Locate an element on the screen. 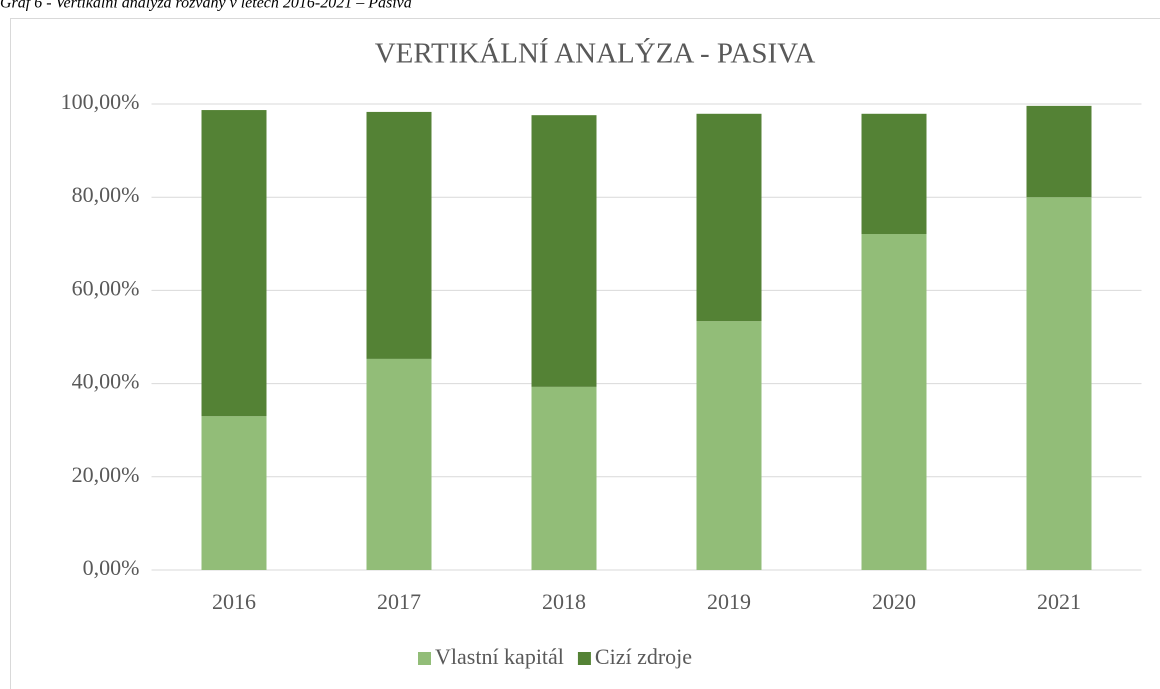 The width and height of the screenshot is (1160, 689). x-tick-label: 2019 is located at coordinates (729, 601).